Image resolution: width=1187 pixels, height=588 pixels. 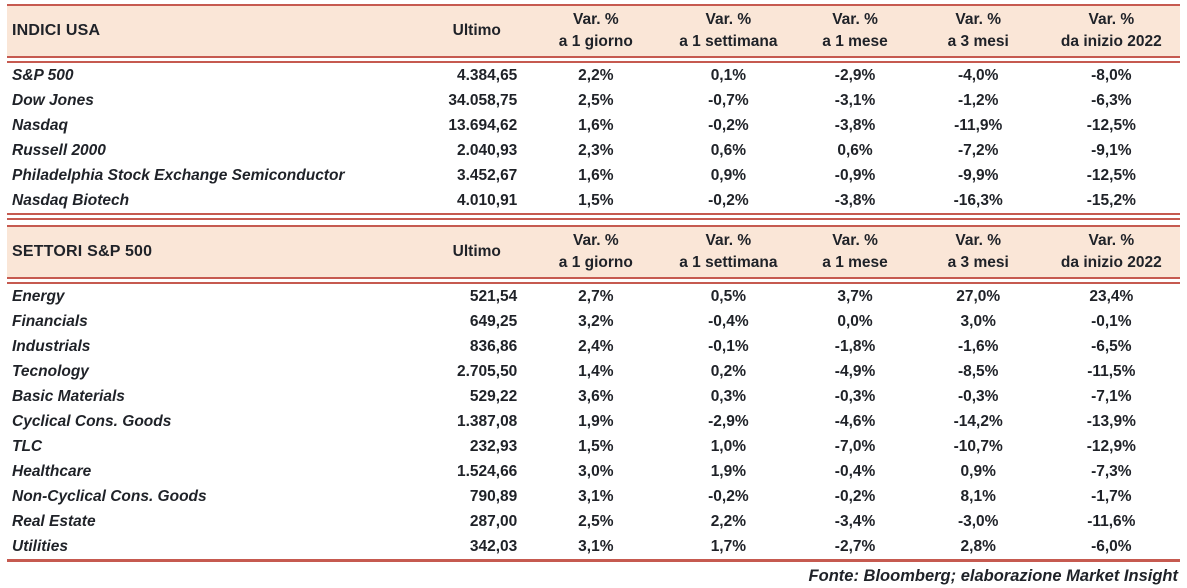 I want to click on var-value: 2,8%, so click(x=978, y=546).